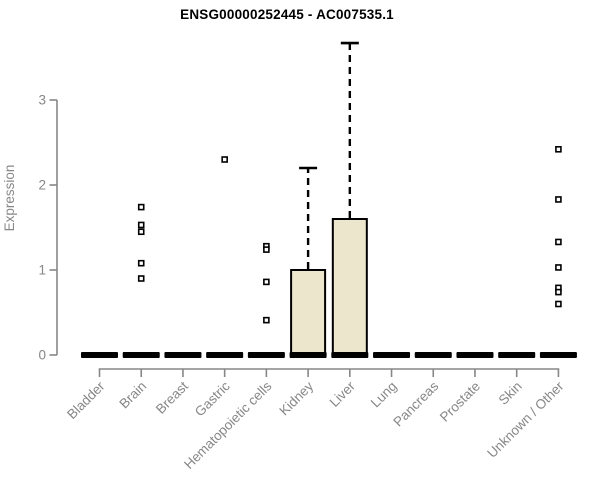 The image size is (600, 500). I want to click on x-tick-label: Gastric, so click(212, 398).